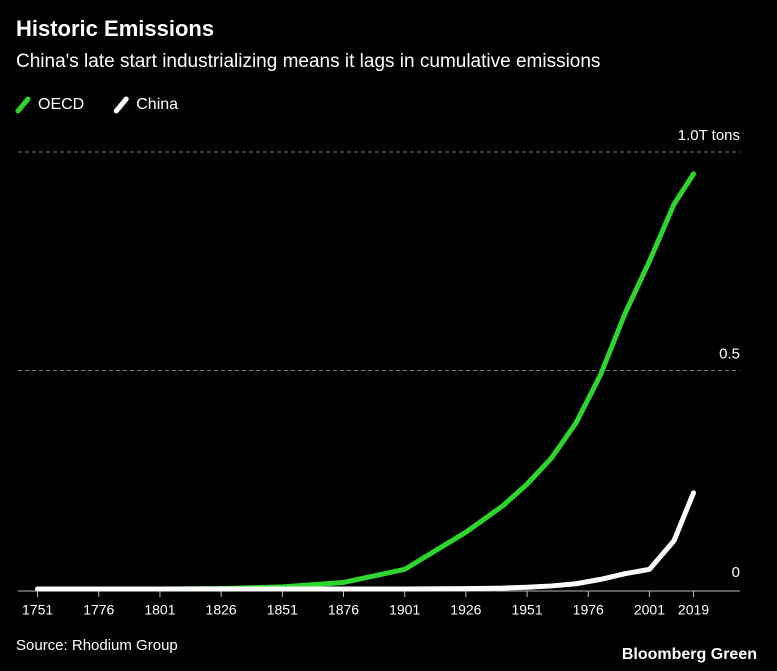 This screenshot has height=671, width=777. What do you see at coordinates (98, 610) in the screenshot?
I see `x-tick-label: 1776` at bounding box center [98, 610].